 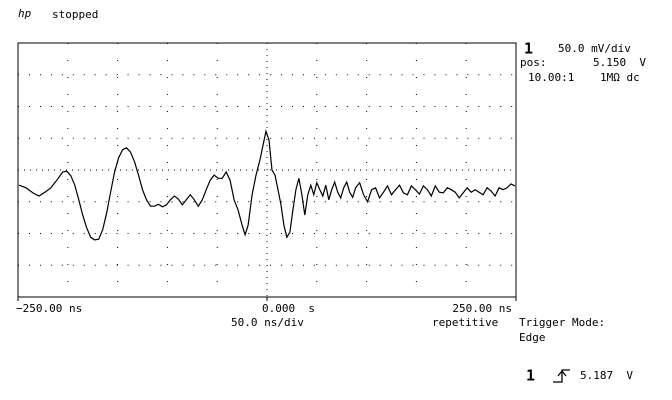 I want to click on logo: hp, so click(x=25, y=13).